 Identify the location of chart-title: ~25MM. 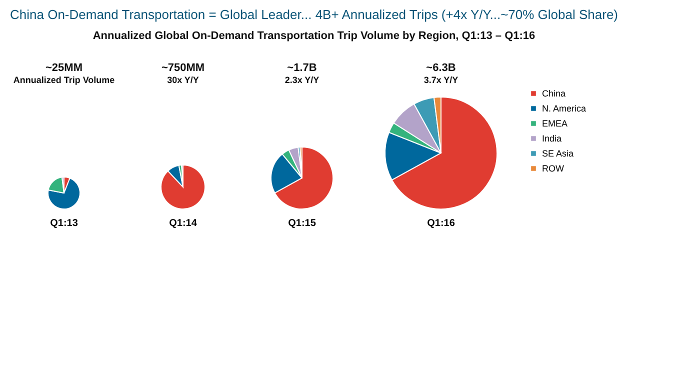
(64, 68).